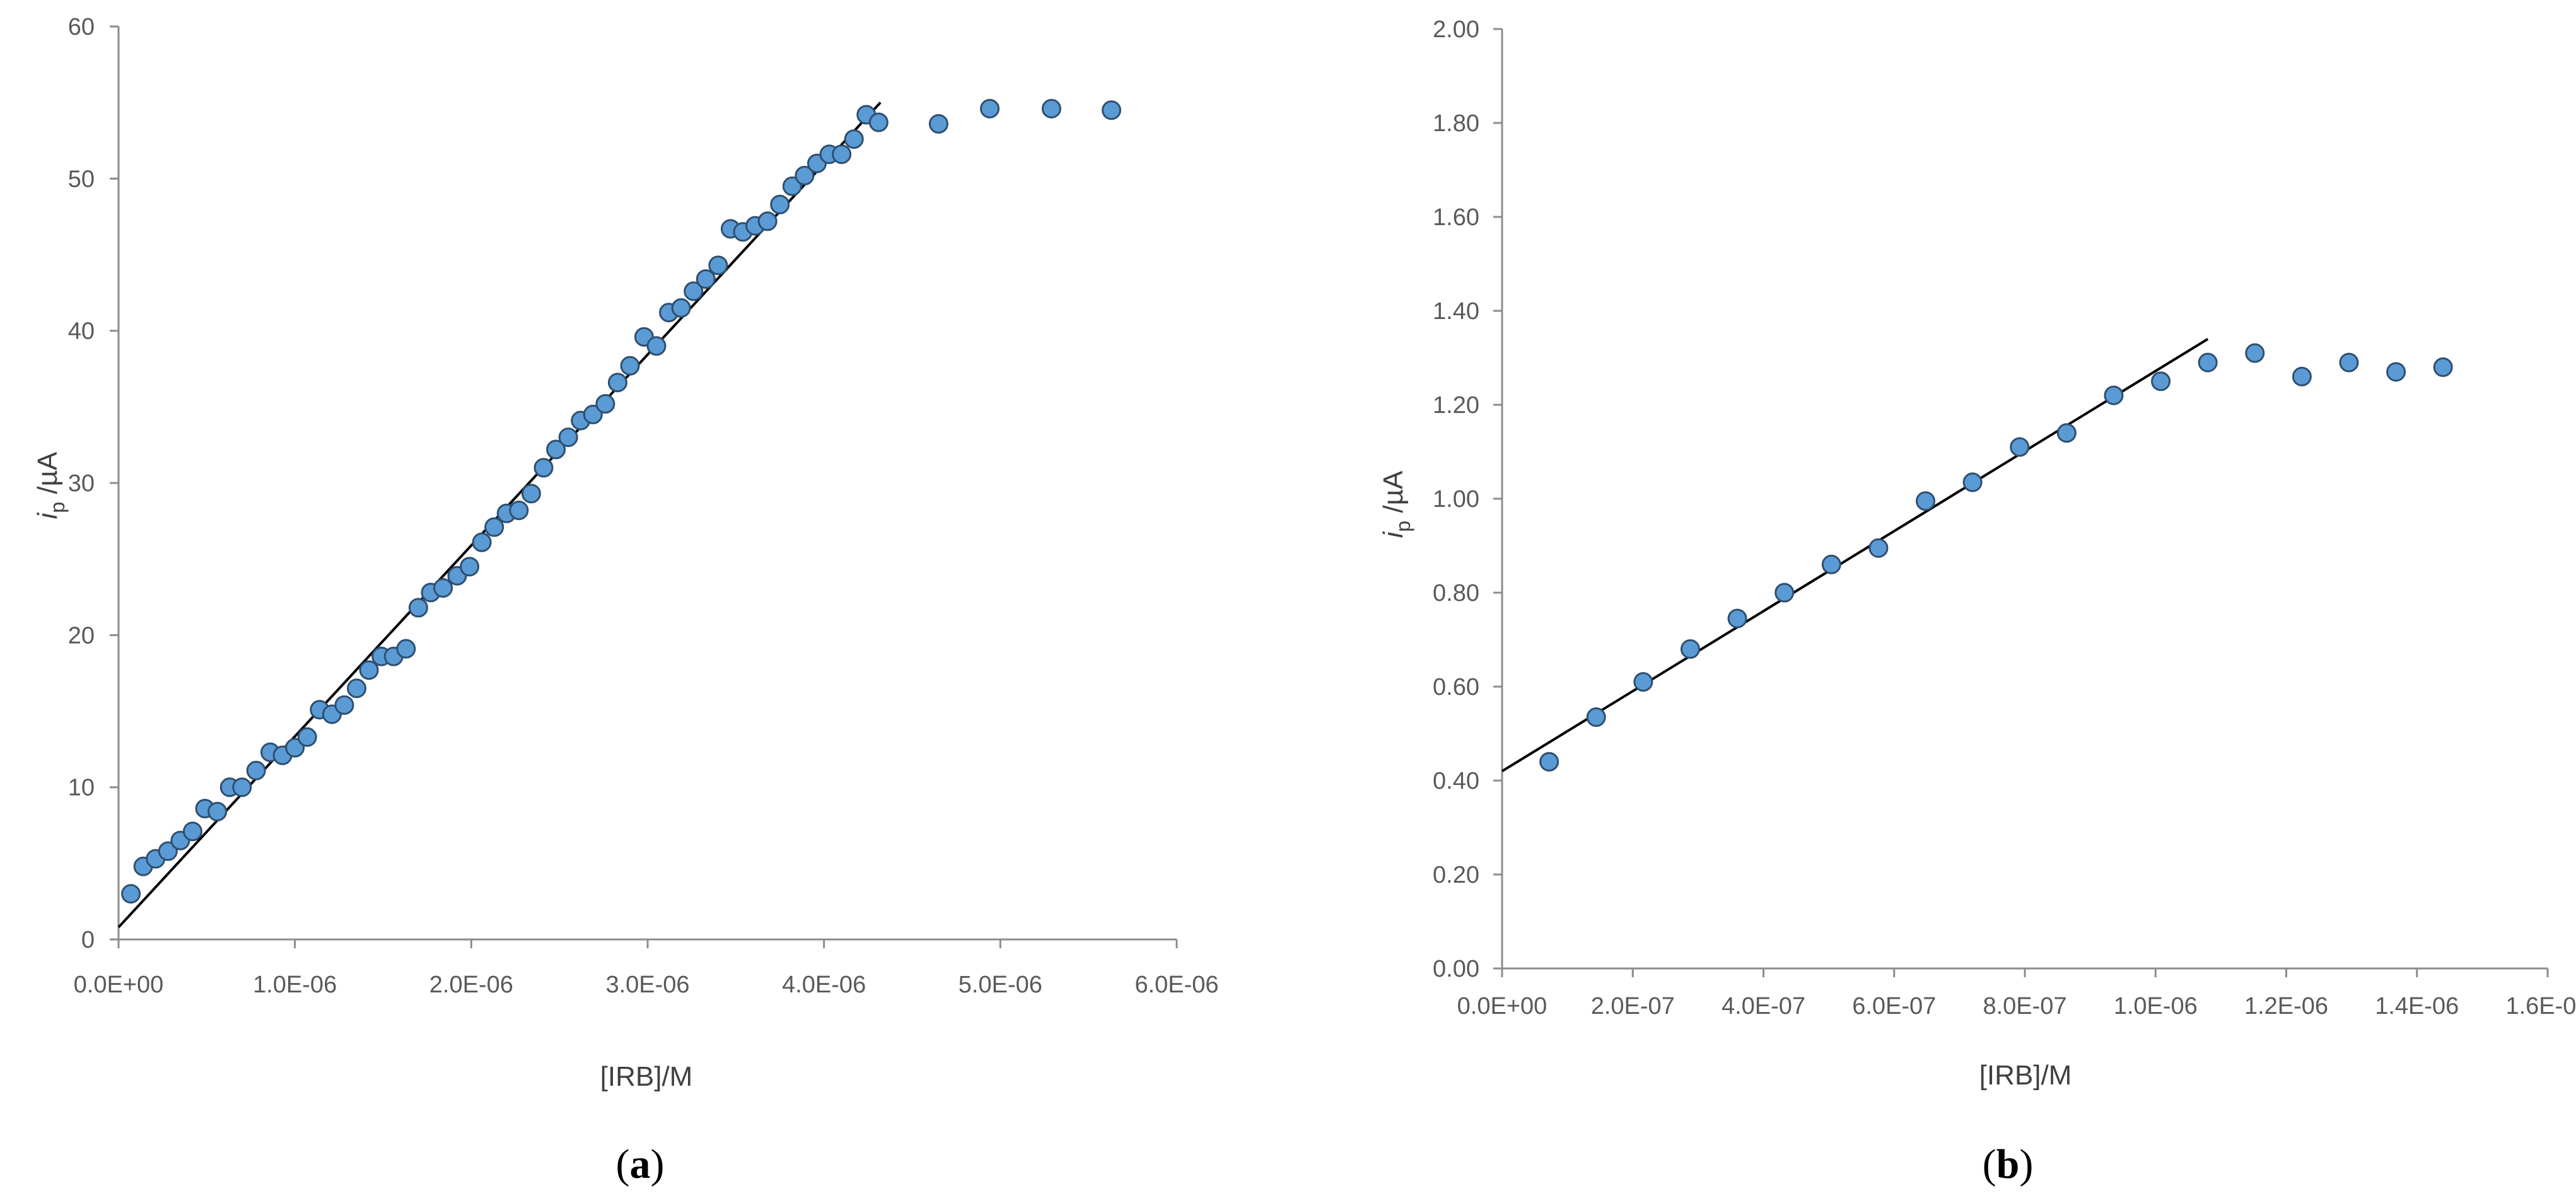  I want to click on y-tick-label-a: 20, so click(82, 635).